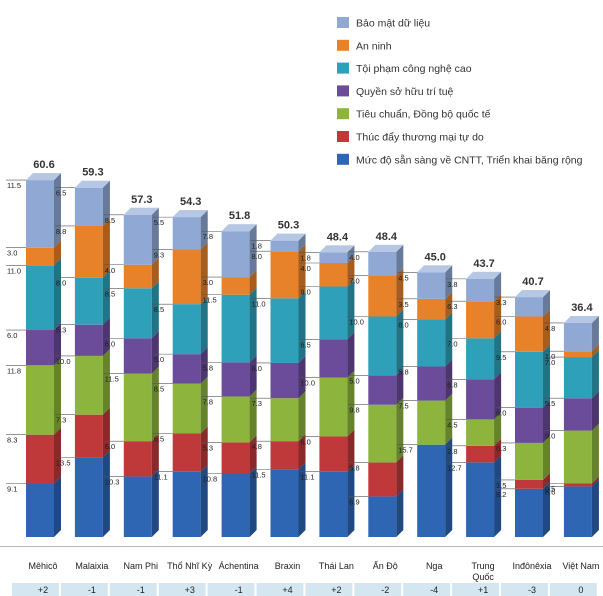 The width and height of the screenshot is (603, 596). What do you see at coordinates (501, 485) in the screenshot?
I see `segment-value-label: 1.5` at bounding box center [501, 485].